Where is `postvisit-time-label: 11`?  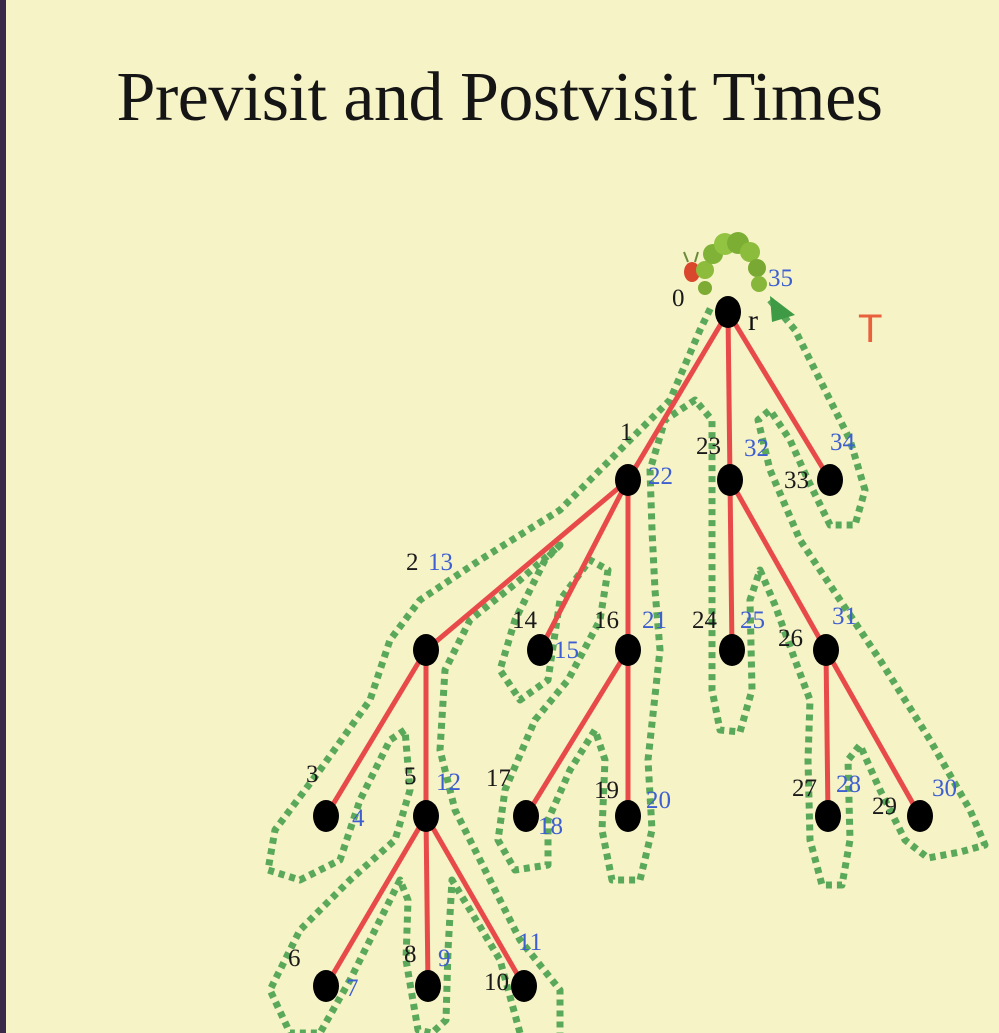 postvisit-time-label: 11 is located at coordinates (530, 942).